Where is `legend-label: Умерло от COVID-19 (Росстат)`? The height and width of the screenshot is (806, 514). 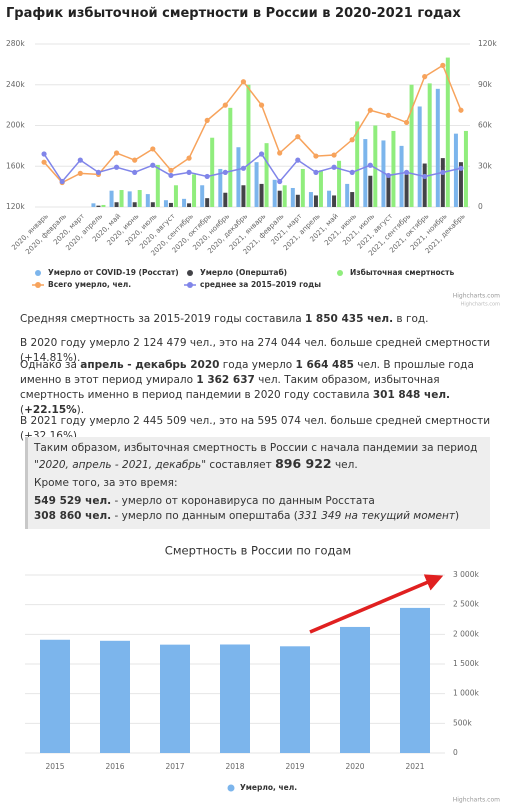 legend-label: Умерло от COVID-19 (Росстат) is located at coordinates (113, 272).